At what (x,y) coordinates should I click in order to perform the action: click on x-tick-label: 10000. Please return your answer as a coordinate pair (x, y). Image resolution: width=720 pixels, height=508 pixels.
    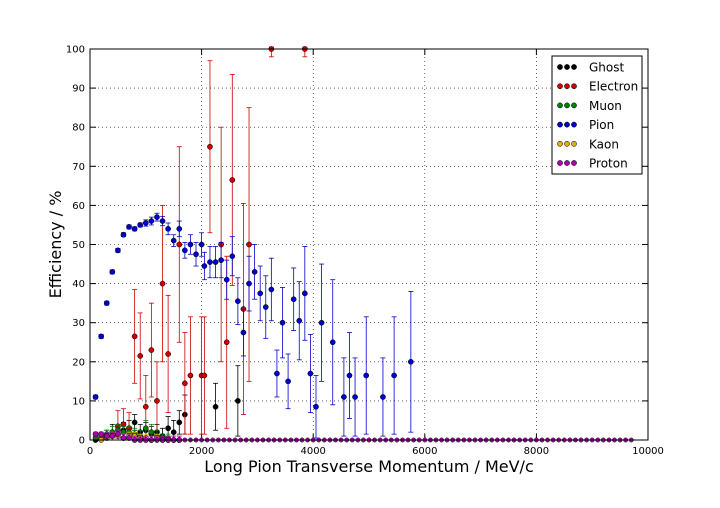
    Looking at the image, I should click on (648, 451).